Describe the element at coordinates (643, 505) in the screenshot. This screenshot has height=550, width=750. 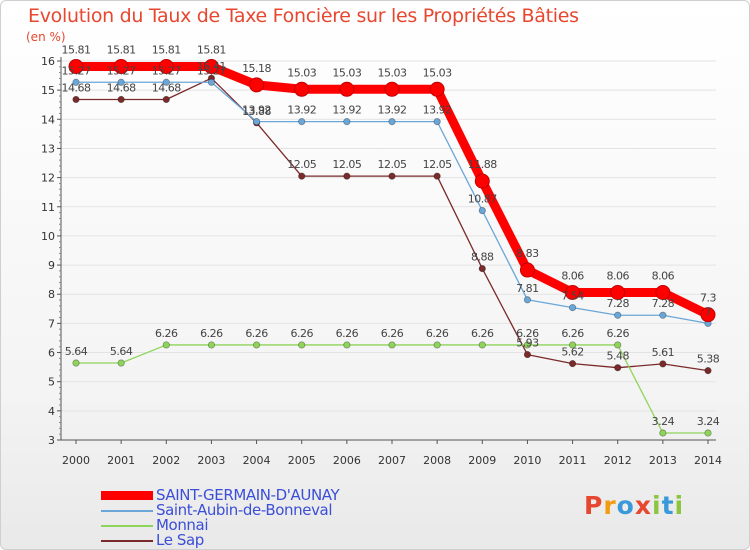
I see `logo-letter: x` at that location.